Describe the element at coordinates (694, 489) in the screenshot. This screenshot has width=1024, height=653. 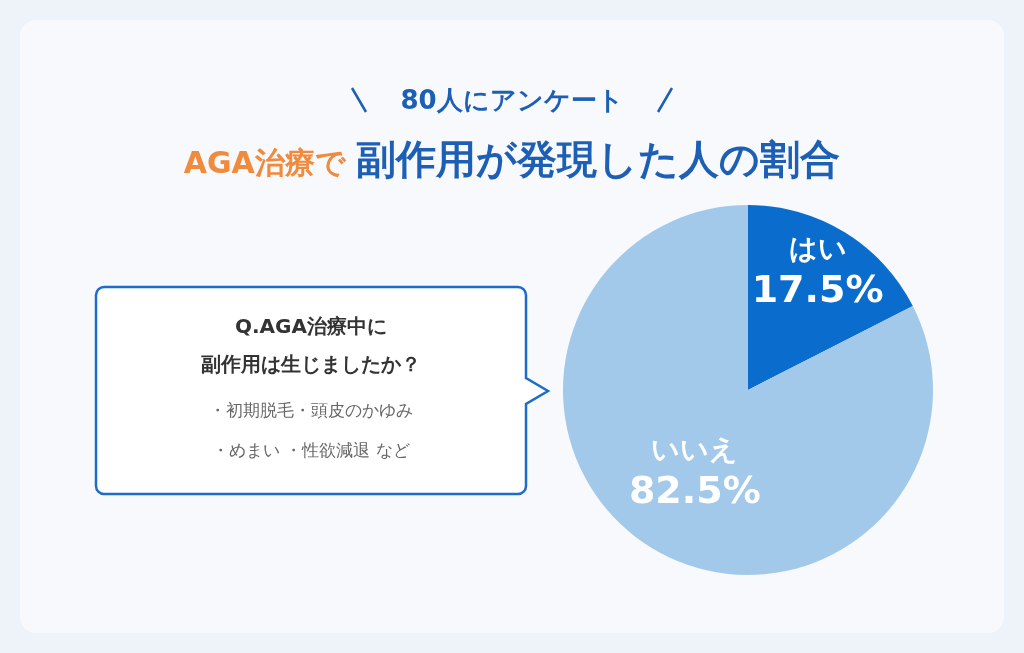
I see `data-label: 82.5%` at that location.